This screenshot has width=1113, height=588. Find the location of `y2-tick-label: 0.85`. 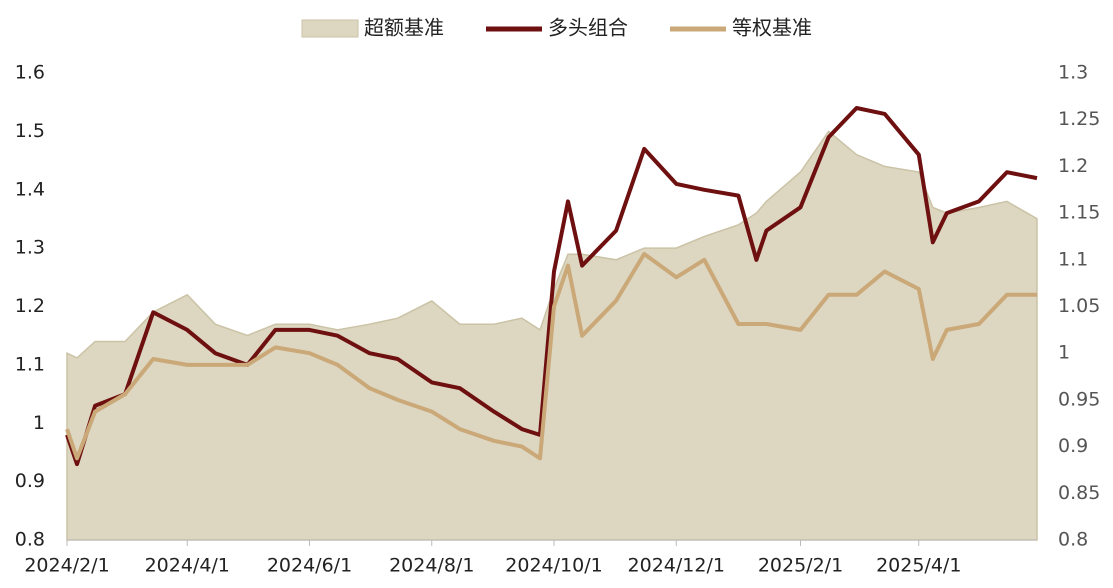

y2-tick-label: 0.85 is located at coordinates (1079, 493).